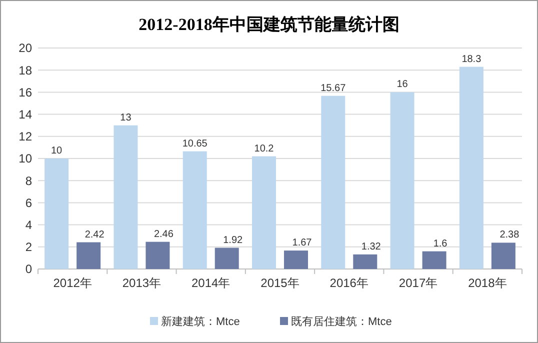  What do you see at coordinates (487, 283) in the screenshot?
I see `x-tick-label: 2018年` at bounding box center [487, 283].